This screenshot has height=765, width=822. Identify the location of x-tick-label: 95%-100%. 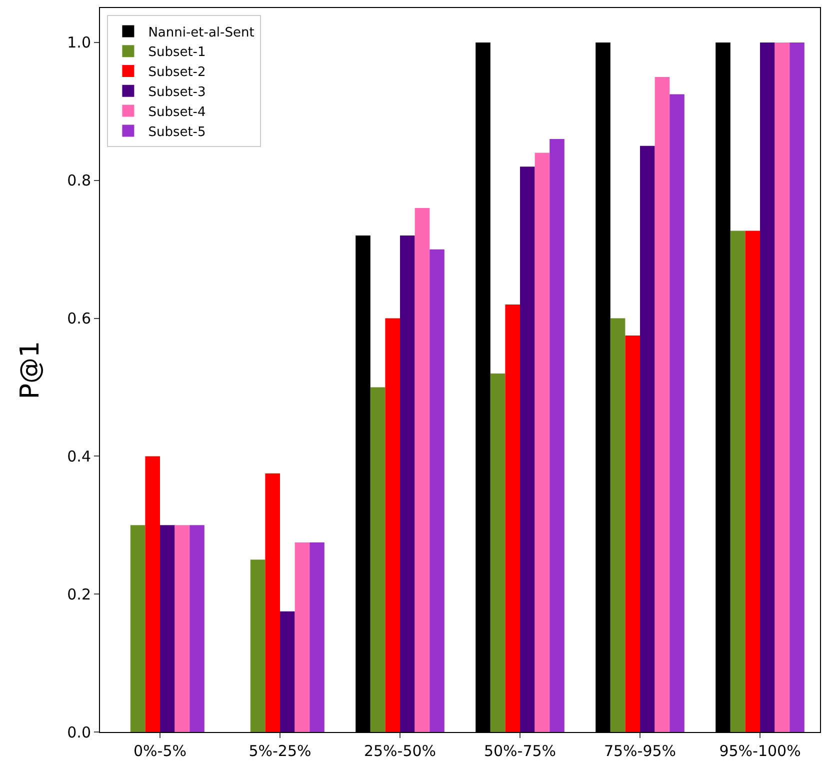
(760, 751).